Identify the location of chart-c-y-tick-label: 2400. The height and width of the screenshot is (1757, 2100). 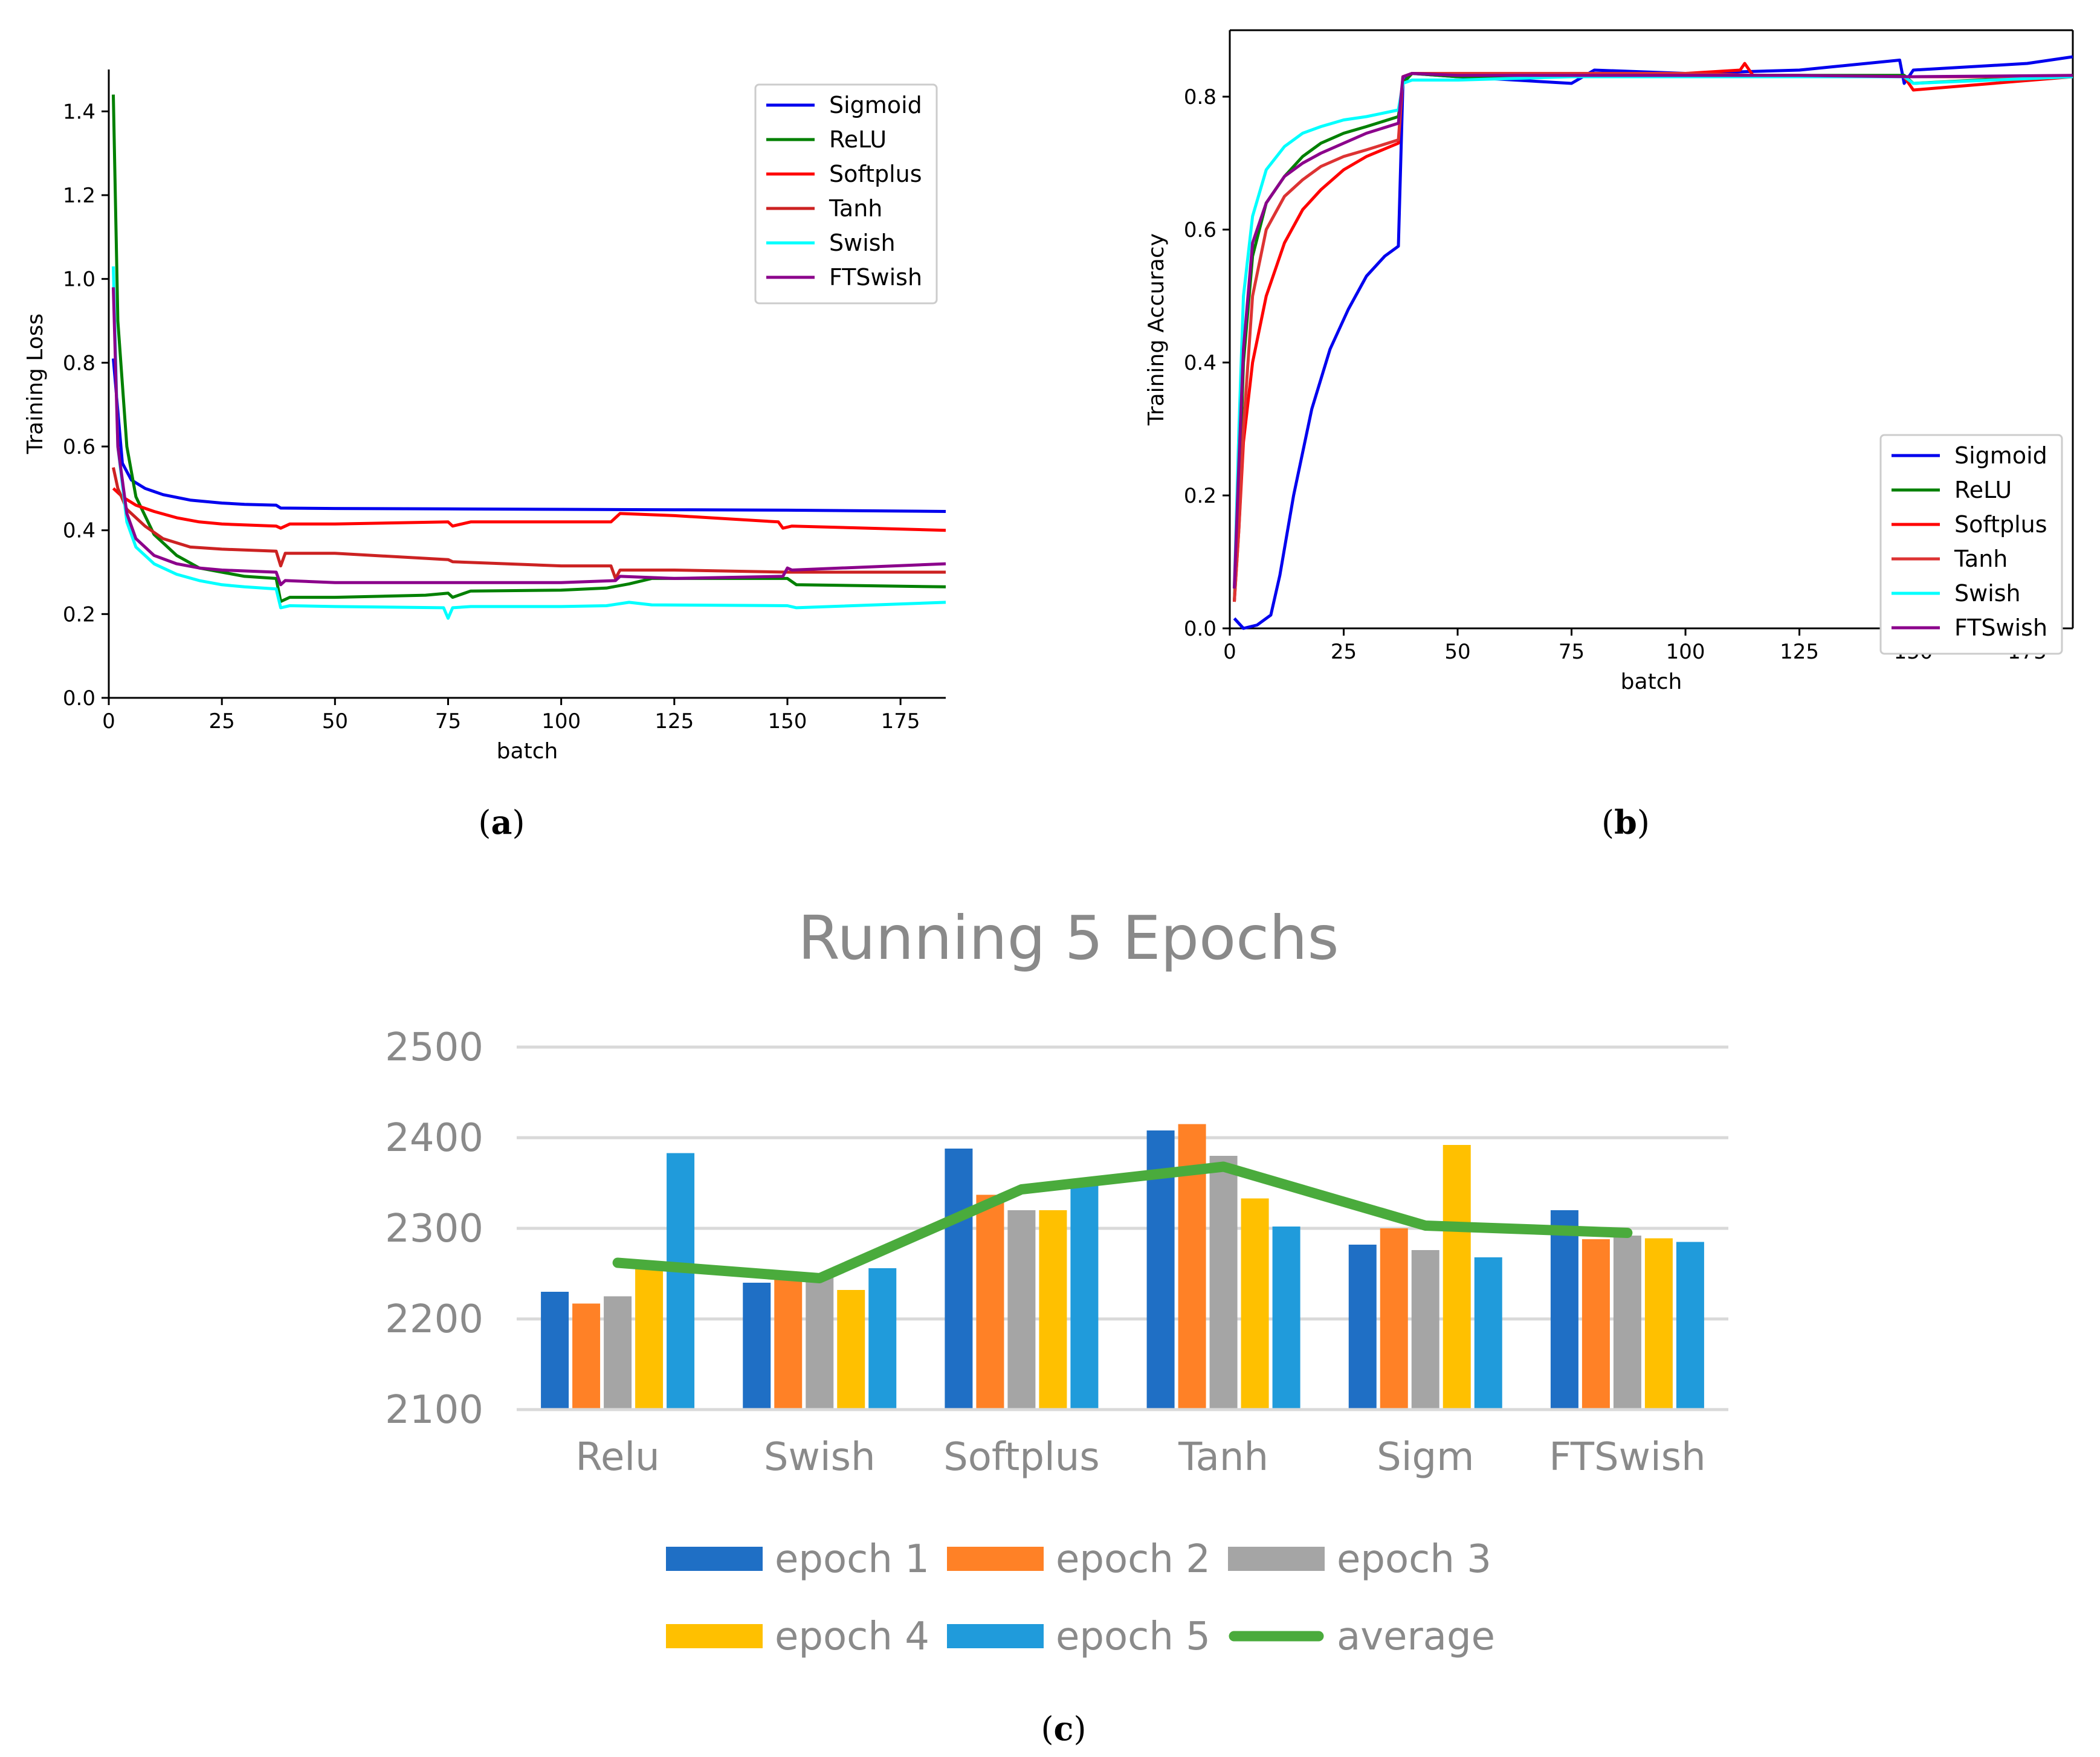
(434, 1138).